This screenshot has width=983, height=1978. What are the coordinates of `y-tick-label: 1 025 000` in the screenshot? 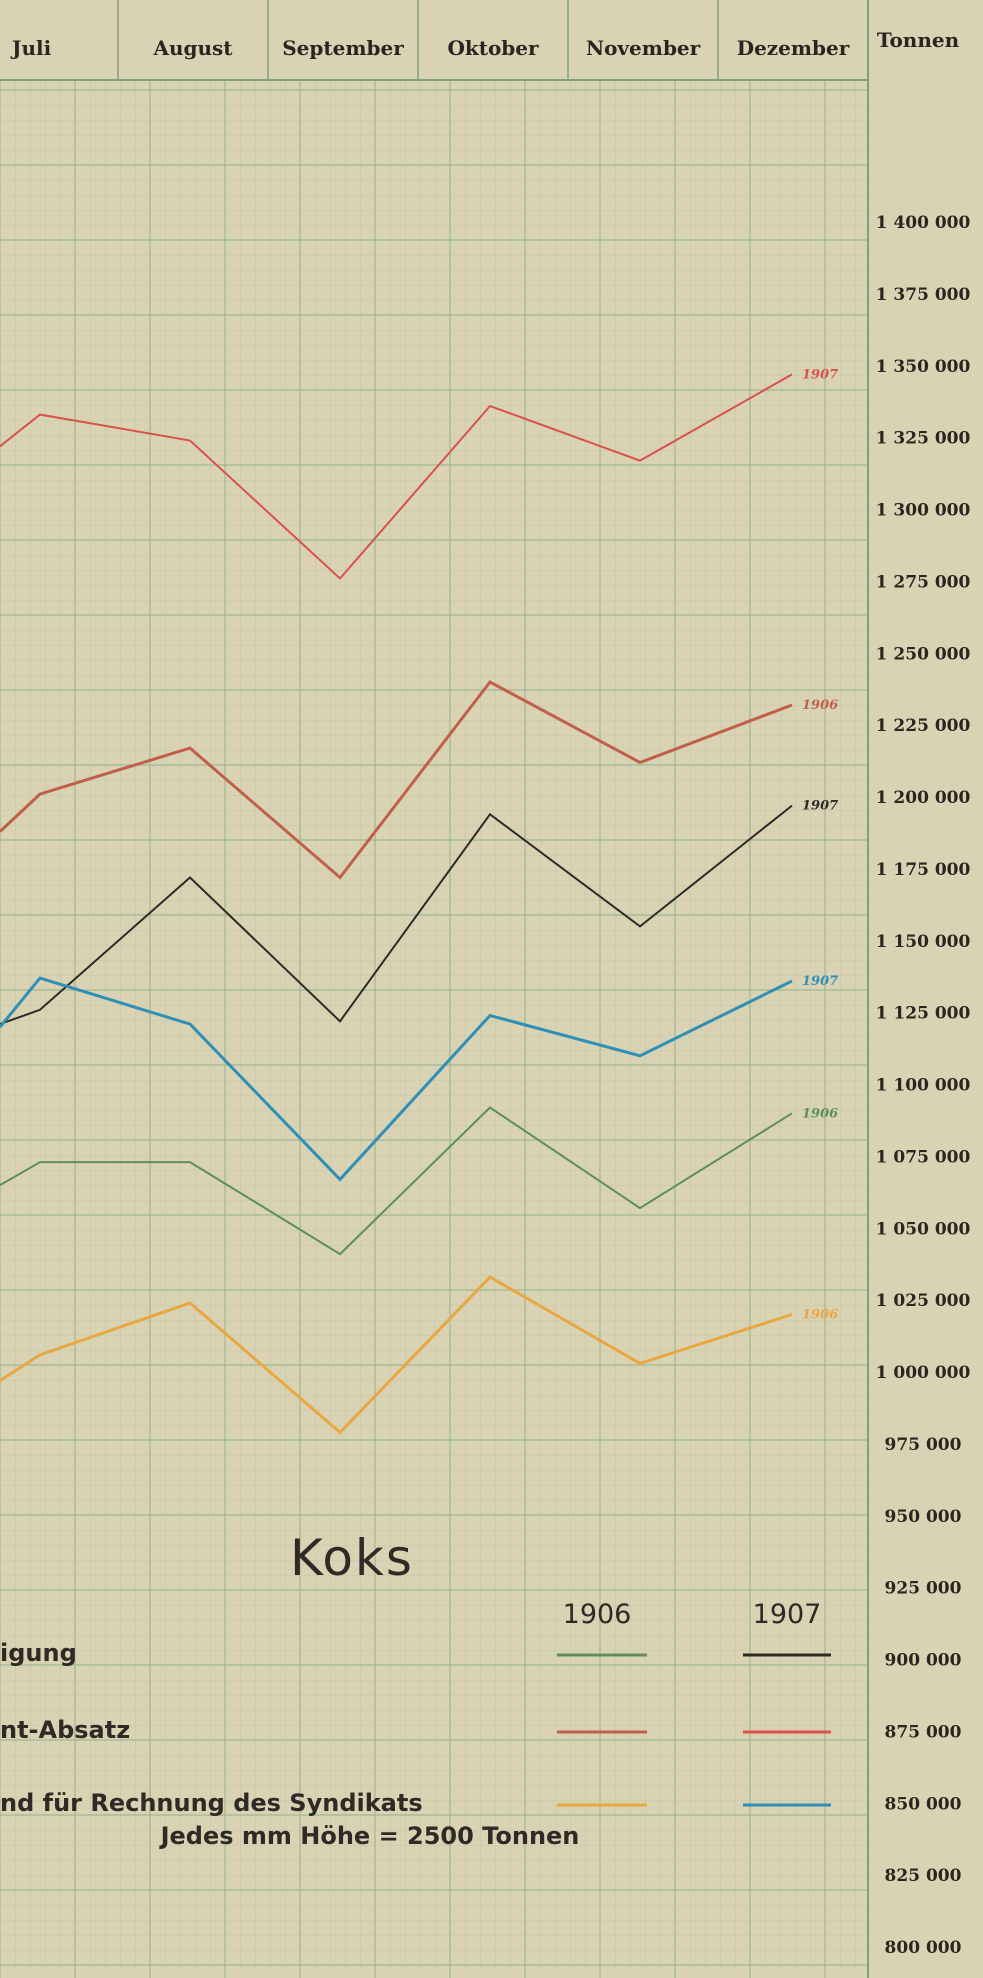 It's located at (923, 1301).